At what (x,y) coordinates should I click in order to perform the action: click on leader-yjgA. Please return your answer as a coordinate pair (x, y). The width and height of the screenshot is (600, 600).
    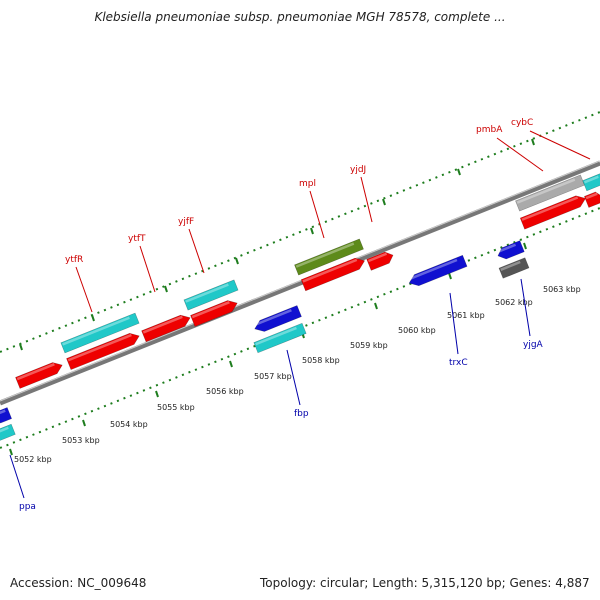
    Looking at the image, I should click on (525, 307).